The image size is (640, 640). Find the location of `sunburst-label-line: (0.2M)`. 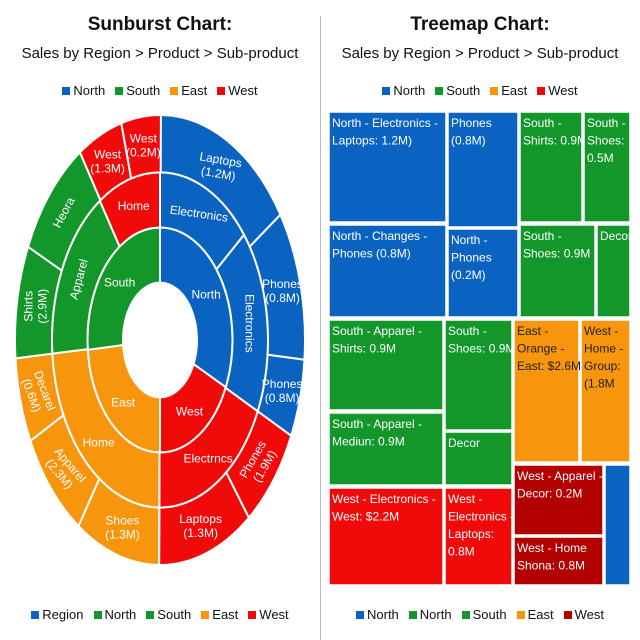

sunburst-label-line: (0.2M) is located at coordinates (143, 152).